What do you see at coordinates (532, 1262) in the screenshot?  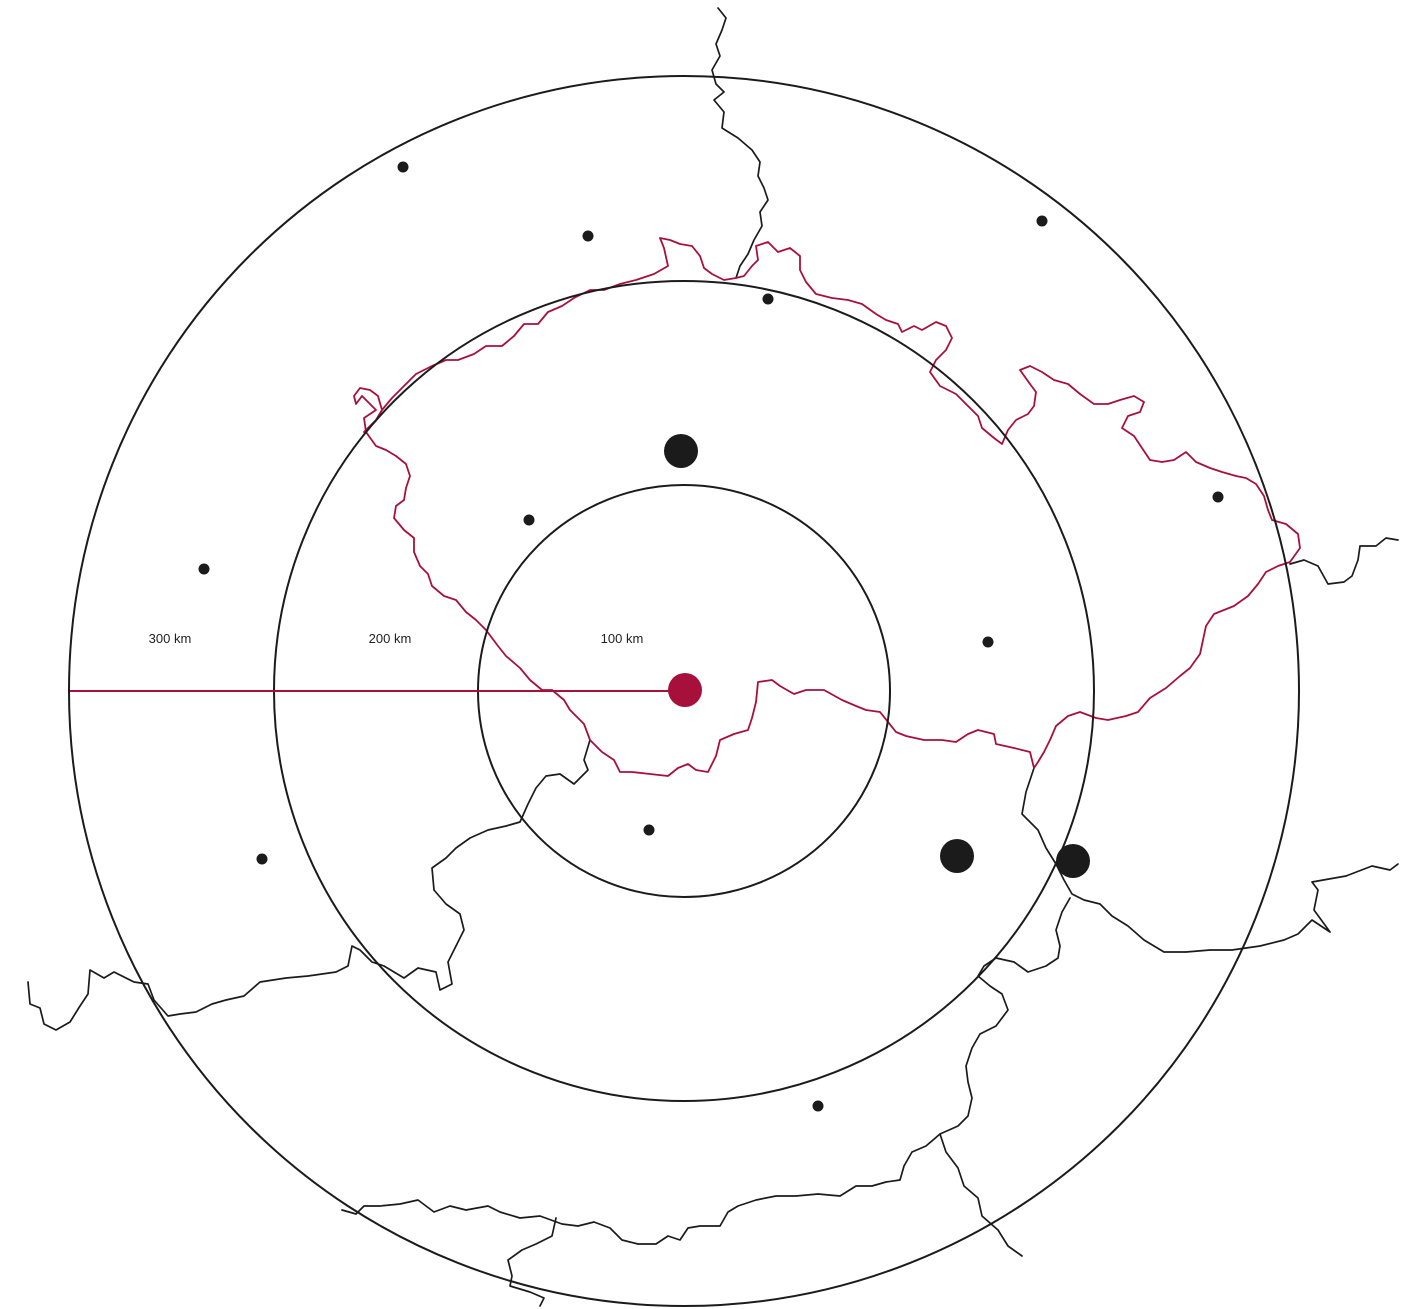 I see `border-south-west` at bounding box center [532, 1262].